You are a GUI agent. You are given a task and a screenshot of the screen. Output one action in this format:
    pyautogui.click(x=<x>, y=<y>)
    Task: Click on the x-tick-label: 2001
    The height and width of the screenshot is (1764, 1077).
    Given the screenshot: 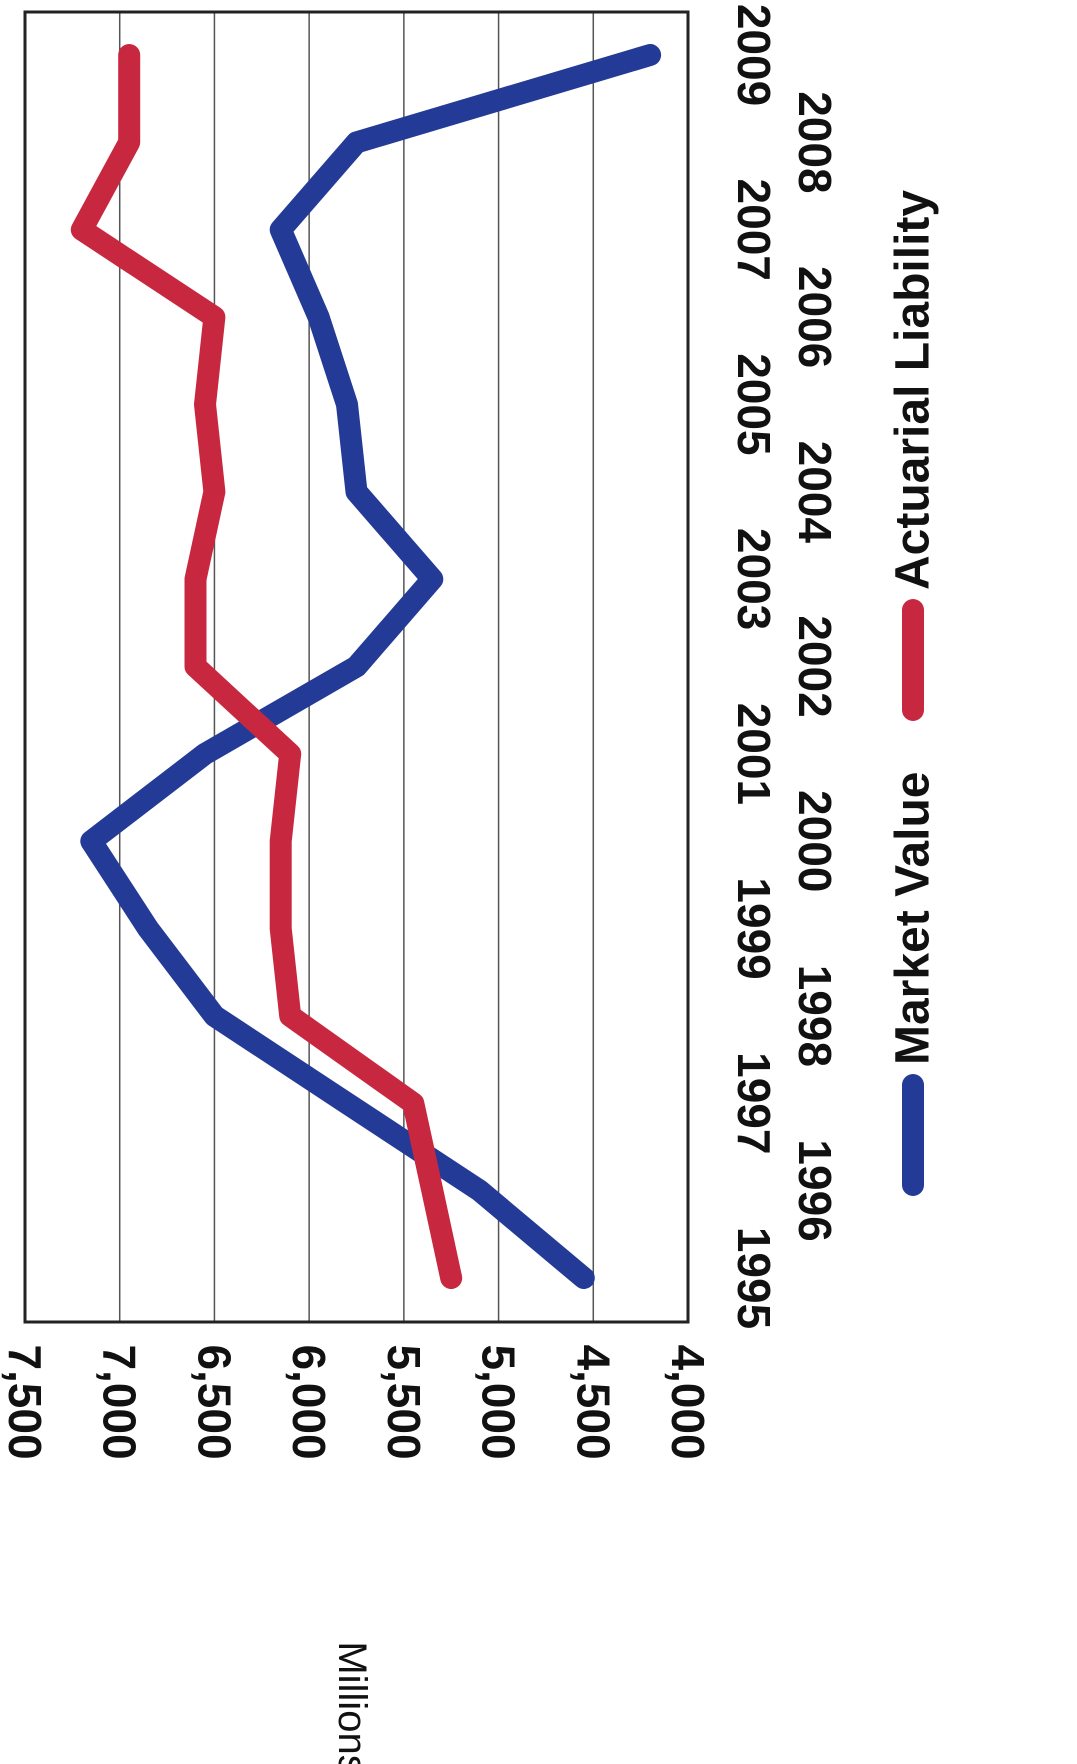 What is the action you would take?
    pyautogui.click(x=754, y=754)
    